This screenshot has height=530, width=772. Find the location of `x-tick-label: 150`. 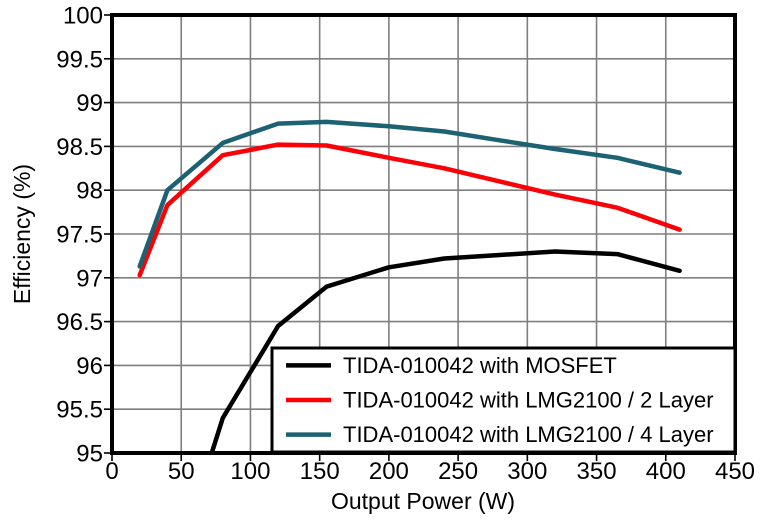

x-tick-label: 150 is located at coordinates (320, 471).